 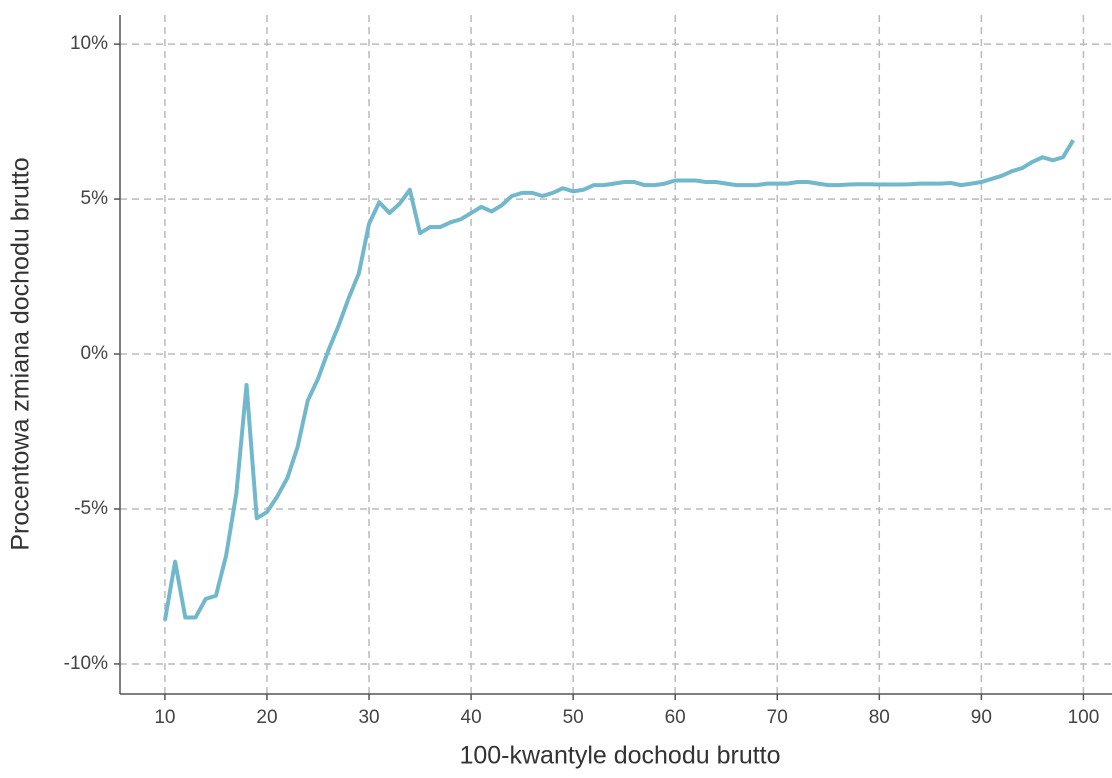 What do you see at coordinates (879, 717) in the screenshot?
I see `x-tick-label: 80` at bounding box center [879, 717].